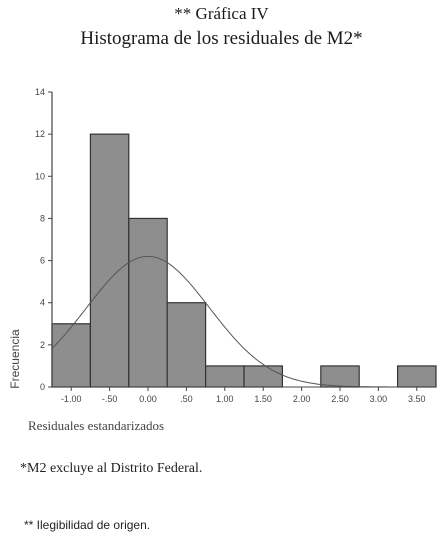 The width and height of the screenshot is (443, 546). I want to click on footnote-illegibility: ** Ilegibilidad de origen., so click(87, 525).